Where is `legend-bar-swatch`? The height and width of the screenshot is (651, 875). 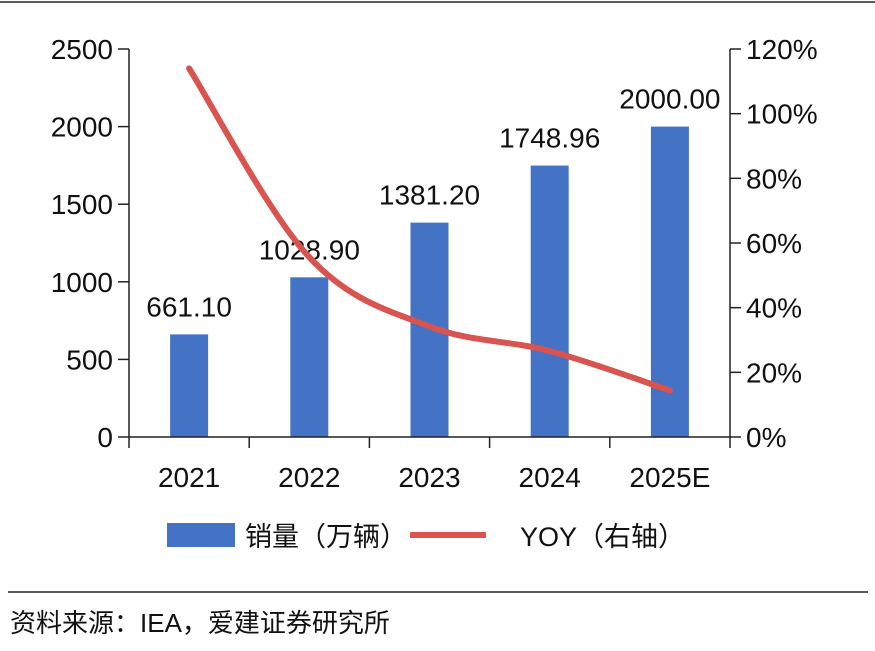
legend-bar-swatch is located at coordinates (201, 535).